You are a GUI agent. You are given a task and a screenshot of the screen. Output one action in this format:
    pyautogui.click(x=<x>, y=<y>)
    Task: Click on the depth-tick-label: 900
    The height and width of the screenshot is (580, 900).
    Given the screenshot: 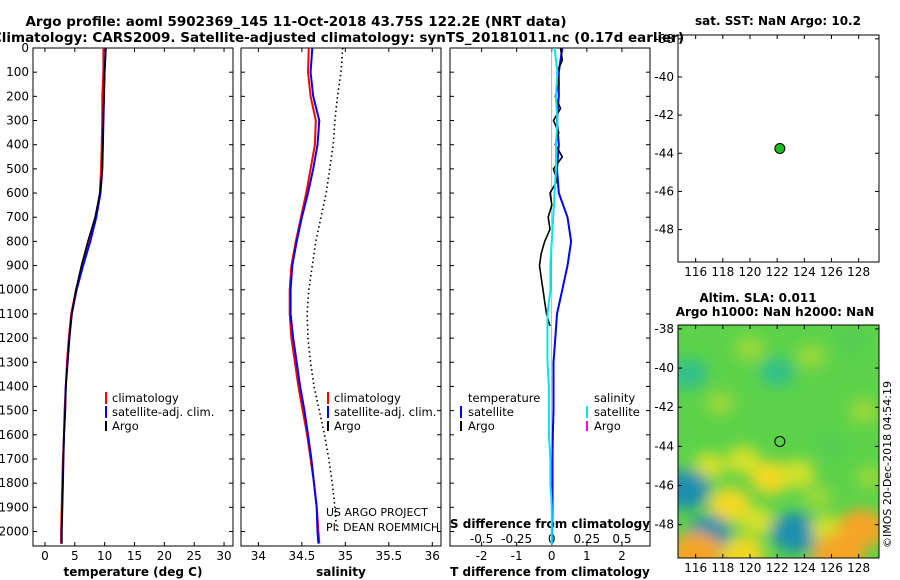 What is the action you would take?
    pyautogui.click(x=17, y=266)
    